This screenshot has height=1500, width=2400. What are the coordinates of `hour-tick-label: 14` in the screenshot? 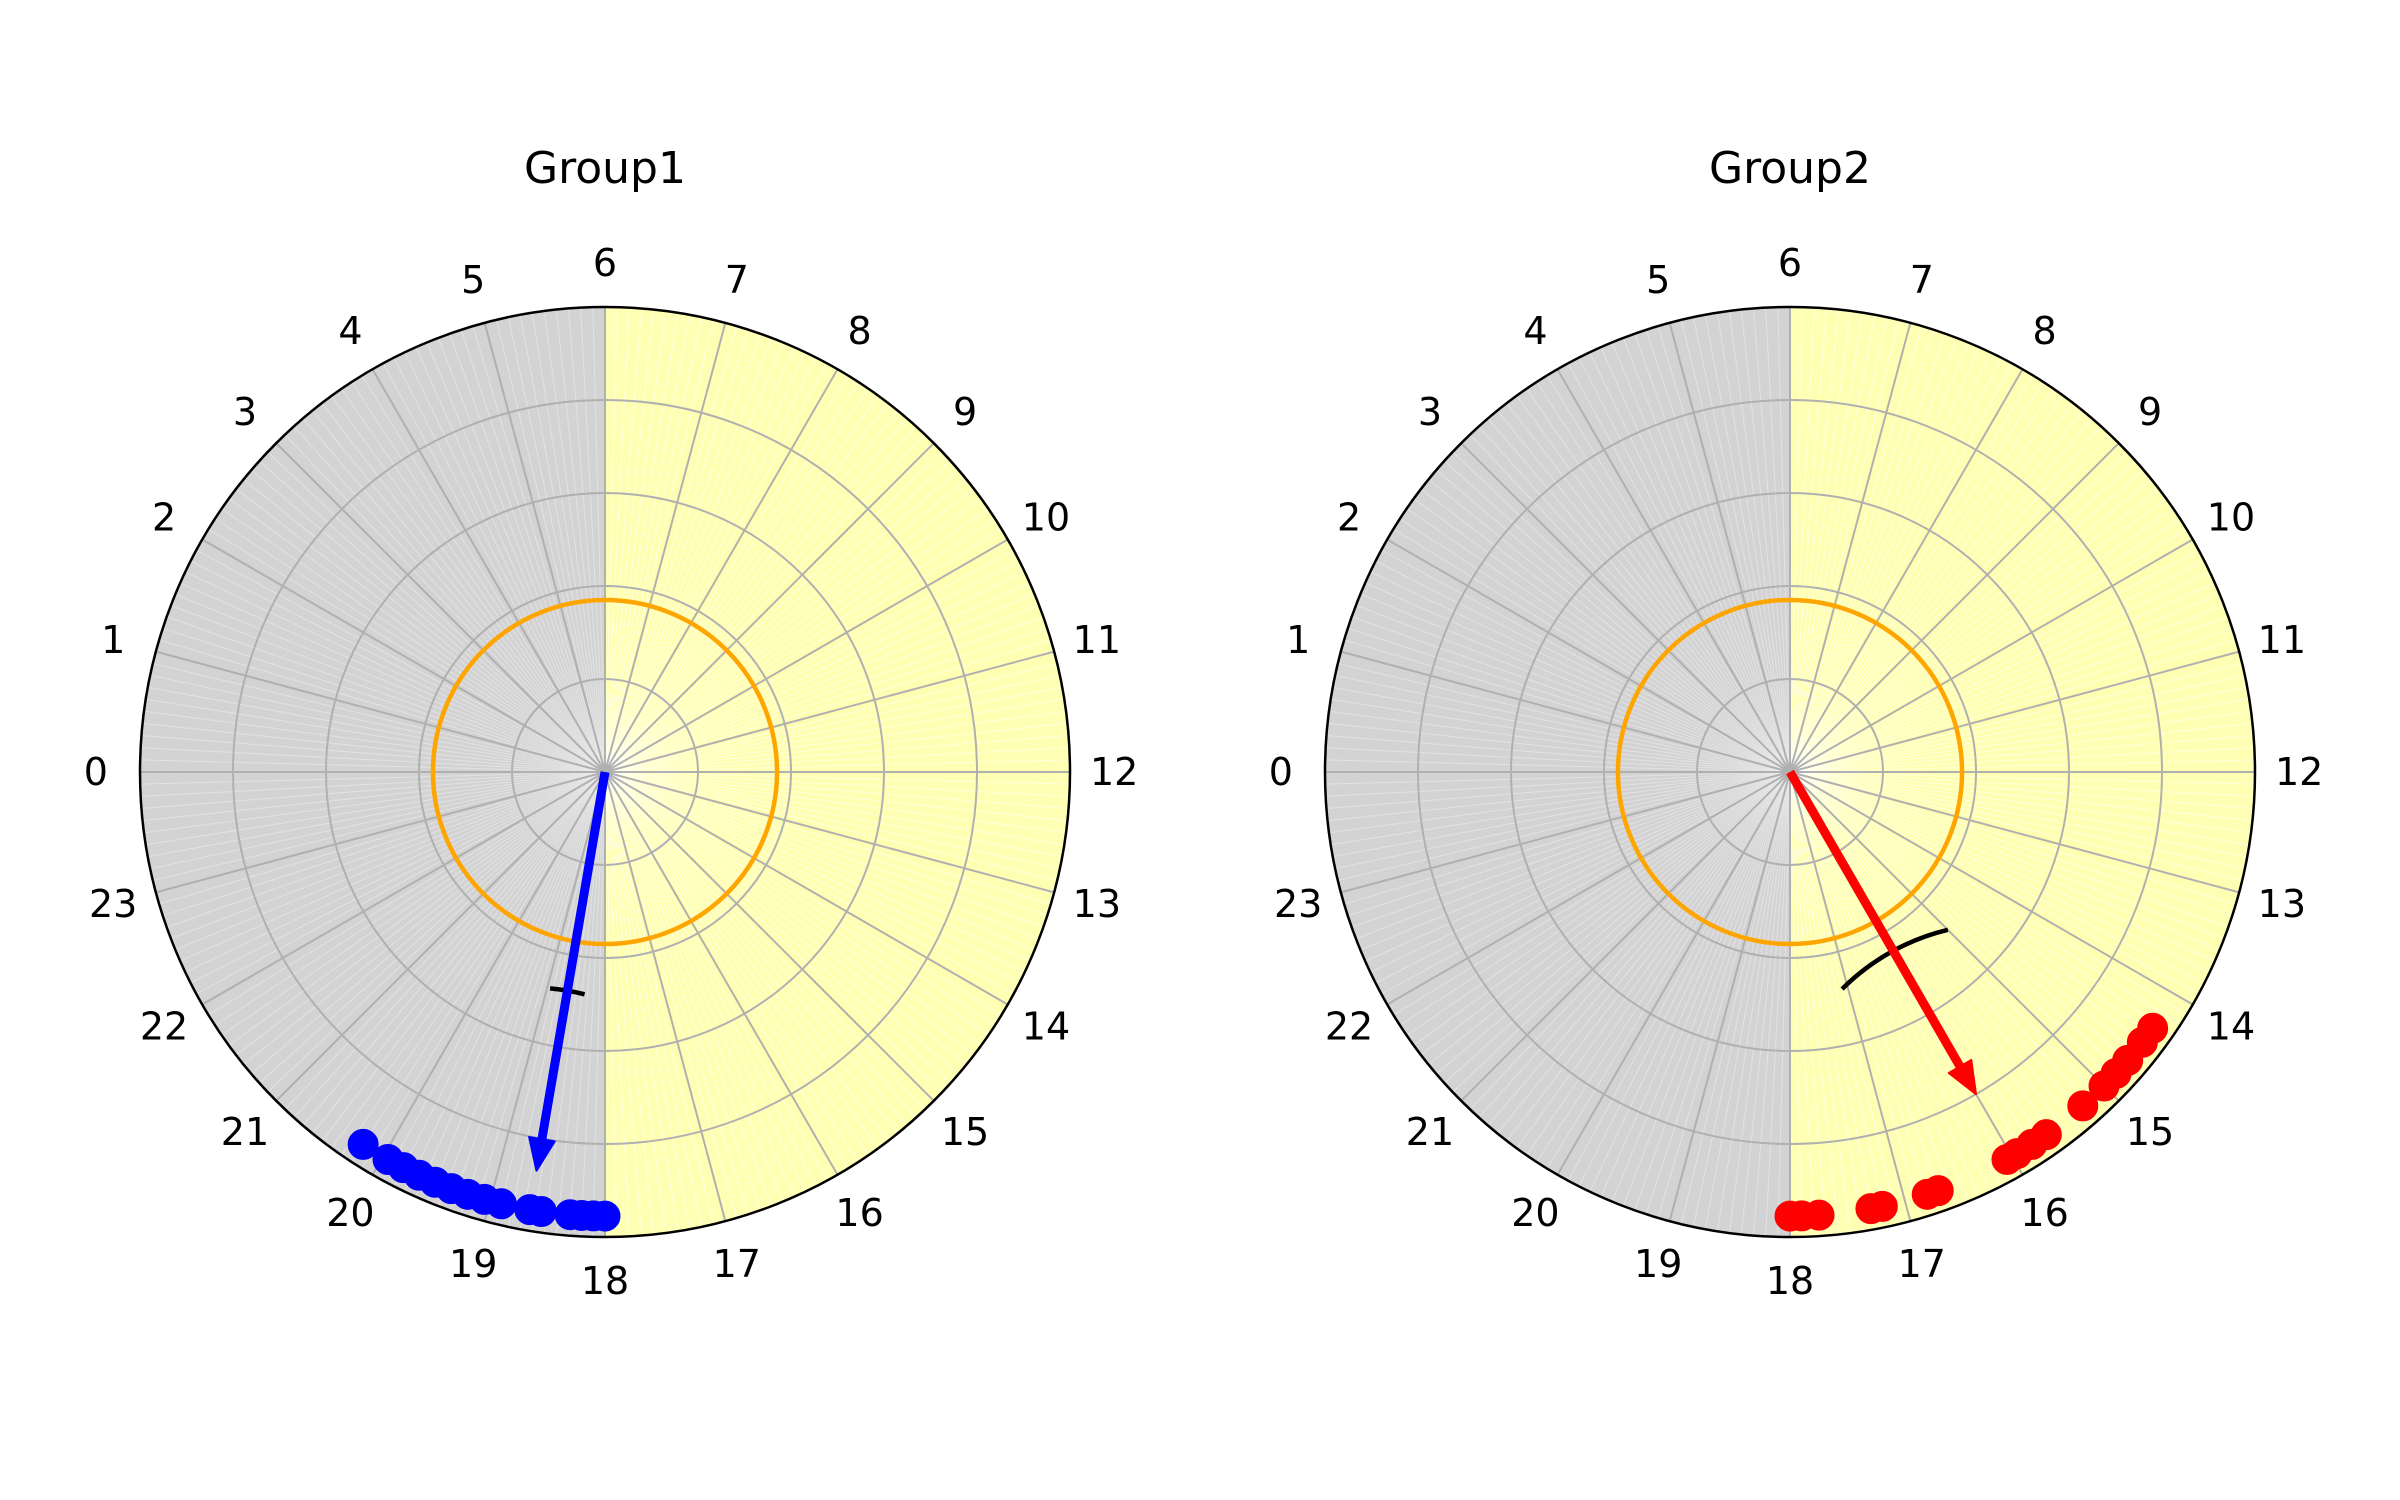 It's located at (1046, 1027).